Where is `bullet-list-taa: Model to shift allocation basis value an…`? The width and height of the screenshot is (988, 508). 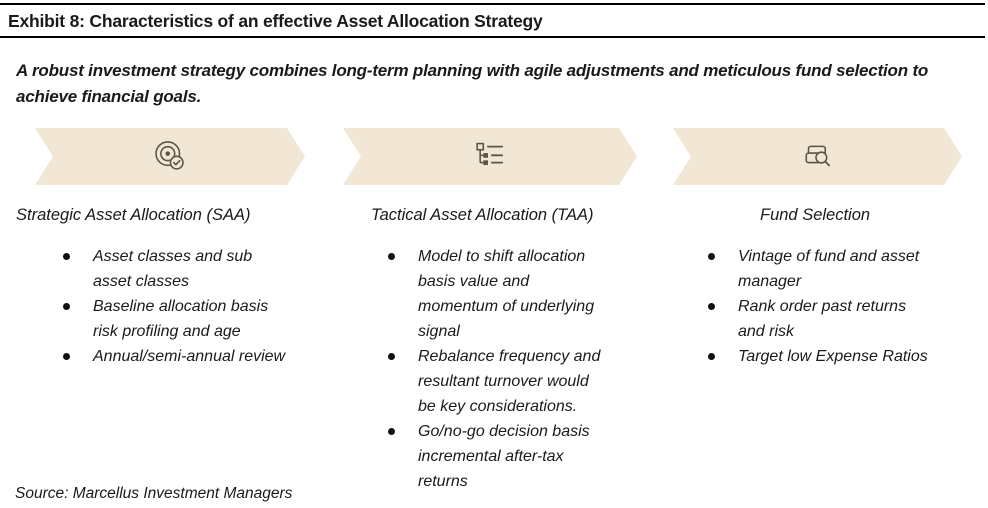
bullet-list-taa: Model to shift allocation basis value an… is located at coordinates (494, 369).